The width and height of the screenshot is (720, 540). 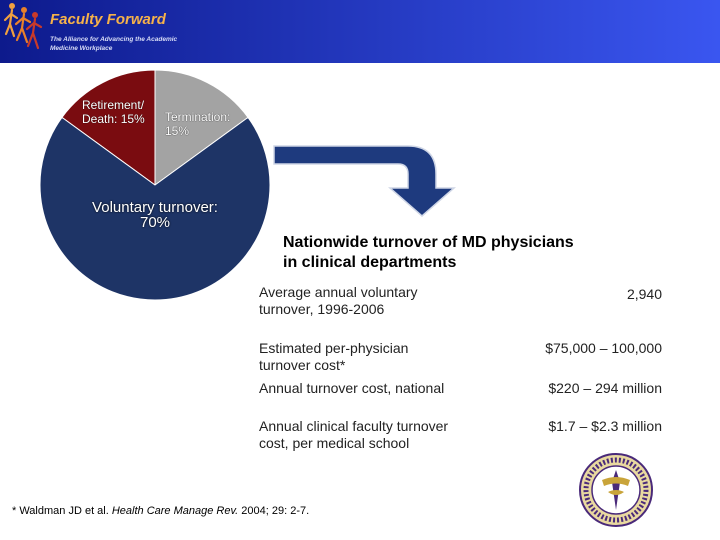 I want to click on table-row-label: Annual turnover cost, national, so click(x=352, y=388).